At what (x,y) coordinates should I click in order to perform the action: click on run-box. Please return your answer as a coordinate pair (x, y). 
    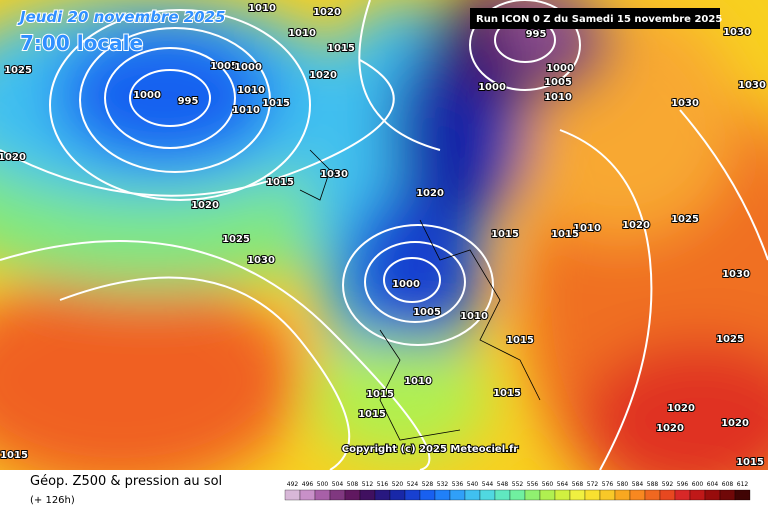
    Looking at the image, I should click on (595, 18).